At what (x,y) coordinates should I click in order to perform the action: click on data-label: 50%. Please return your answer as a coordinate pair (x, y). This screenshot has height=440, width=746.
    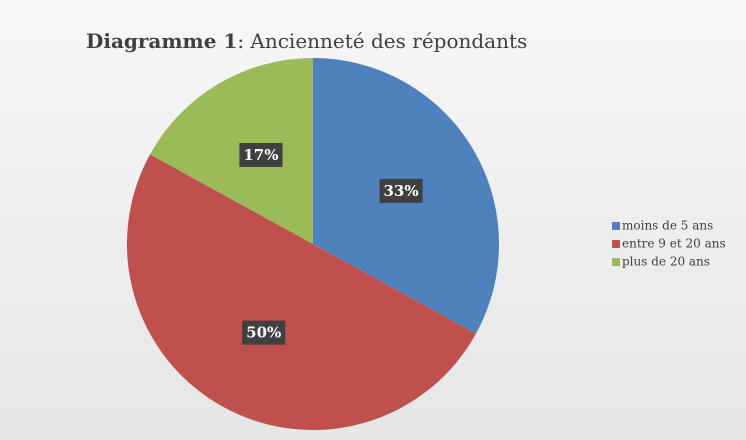
    Looking at the image, I should click on (263, 333).